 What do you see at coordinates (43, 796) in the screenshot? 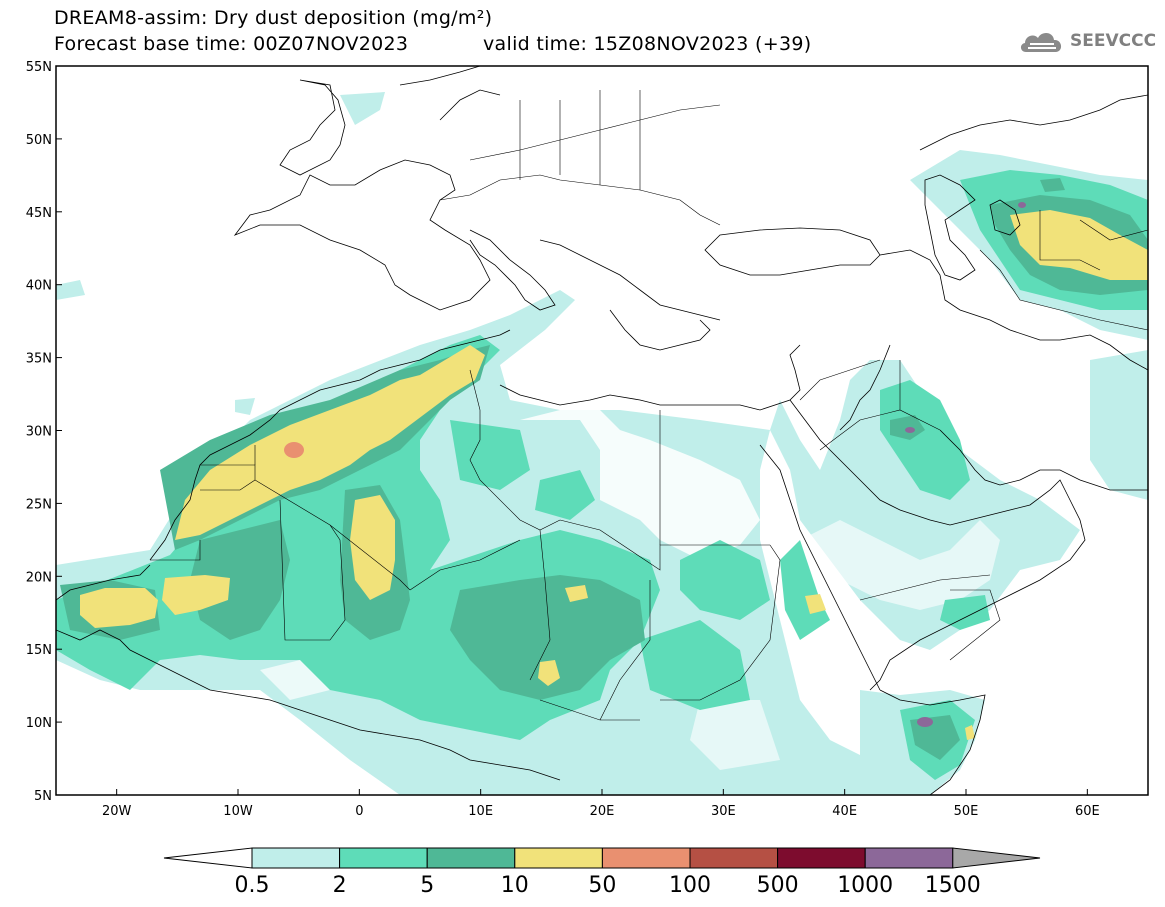
I see `lat-tick-label: 5N` at bounding box center [43, 796].